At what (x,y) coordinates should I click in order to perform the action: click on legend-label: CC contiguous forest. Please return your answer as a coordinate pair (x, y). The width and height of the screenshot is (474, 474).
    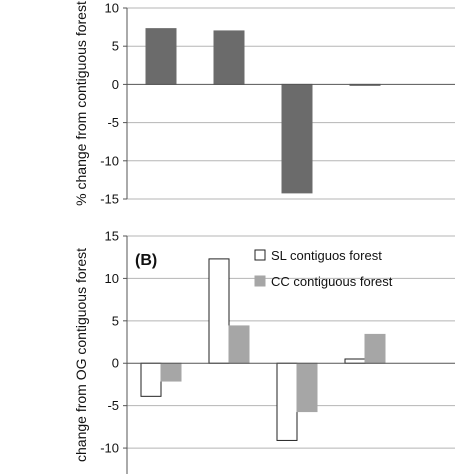
    Looking at the image, I should click on (332, 281).